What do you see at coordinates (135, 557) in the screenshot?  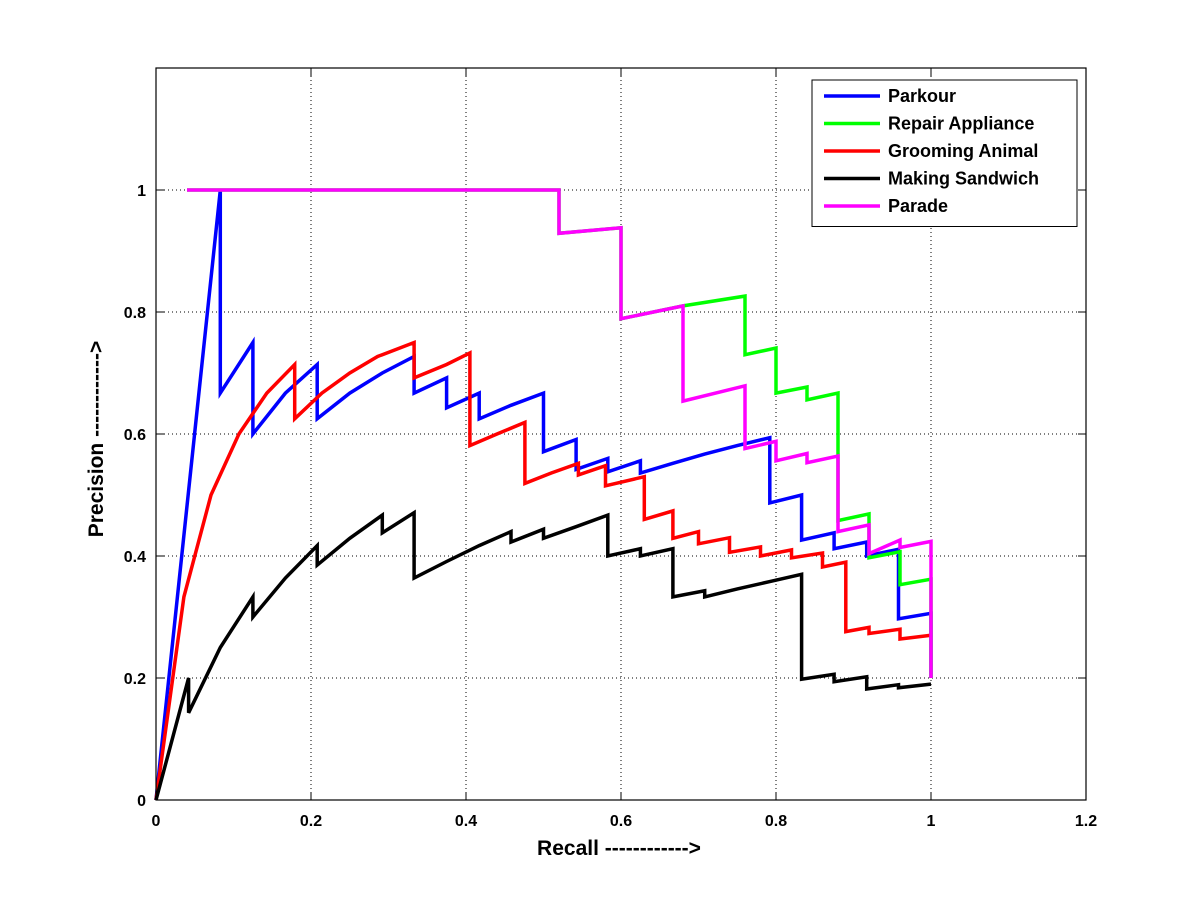 I see `y-tick-label: 0.4` at bounding box center [135, 557].